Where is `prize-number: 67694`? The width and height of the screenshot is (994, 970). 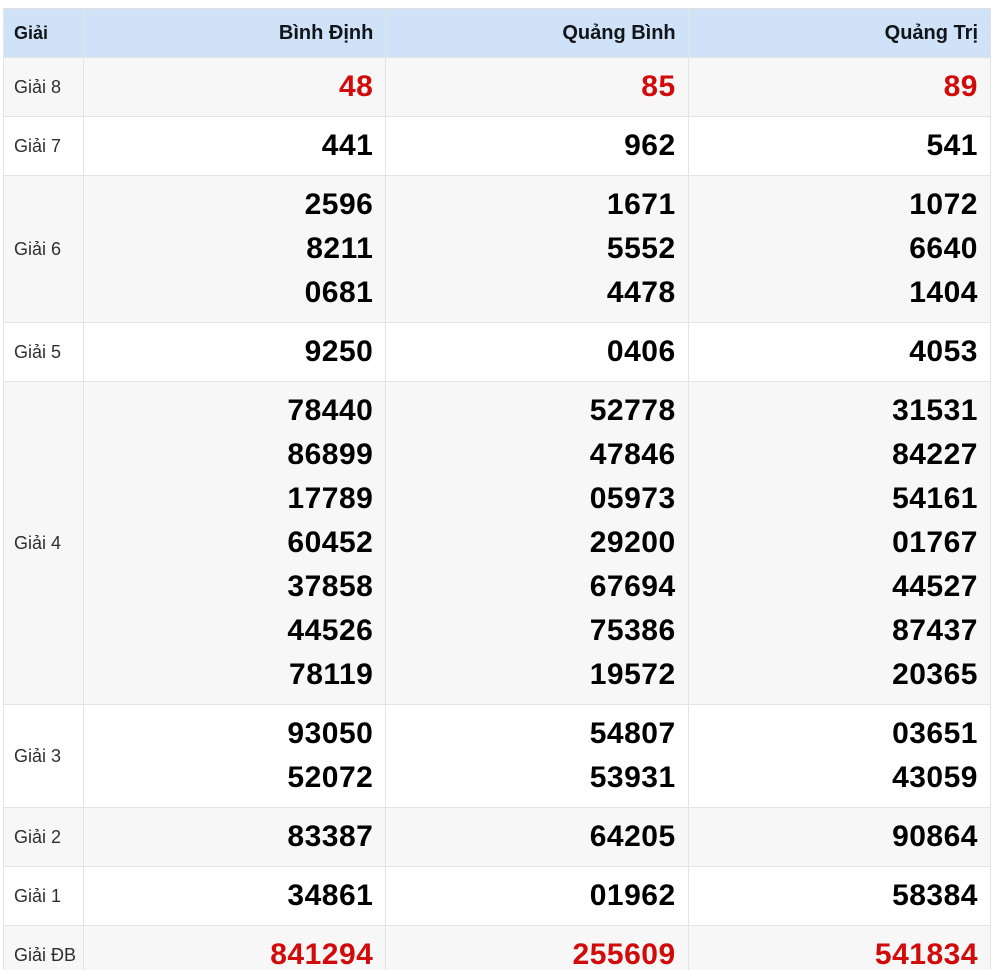
prize-number: 67694 is located at coordinates (632, 586).